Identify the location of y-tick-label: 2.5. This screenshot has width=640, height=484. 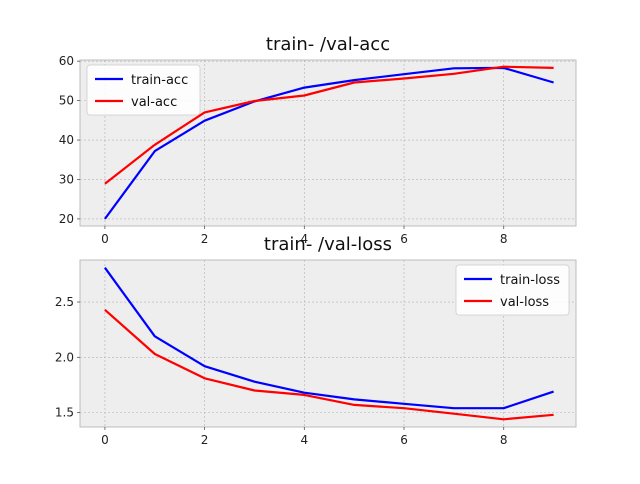
(64, 302).